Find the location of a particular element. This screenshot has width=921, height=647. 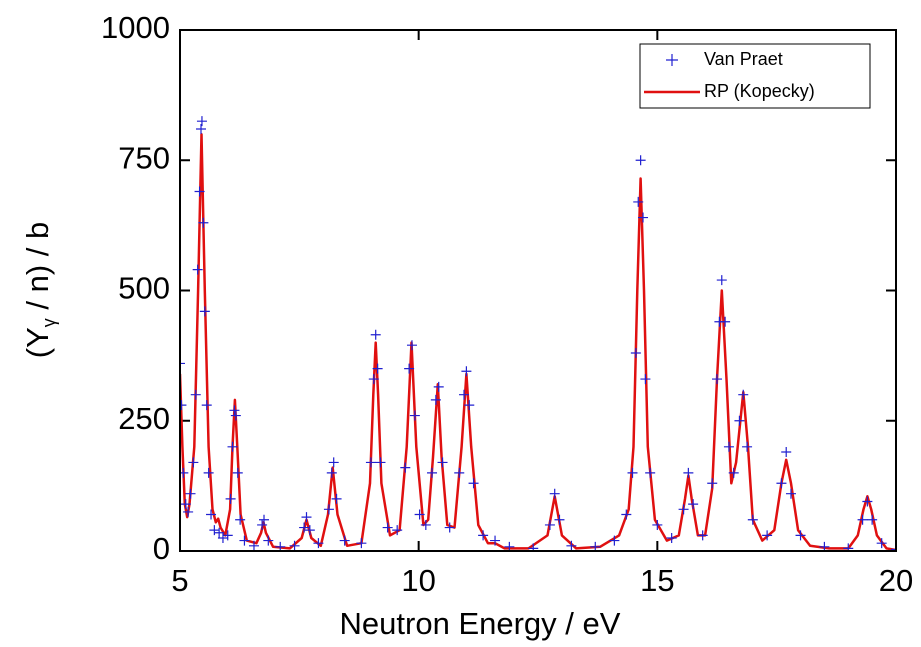

x-tick-label: 20 is located at coordinates (896, 580).